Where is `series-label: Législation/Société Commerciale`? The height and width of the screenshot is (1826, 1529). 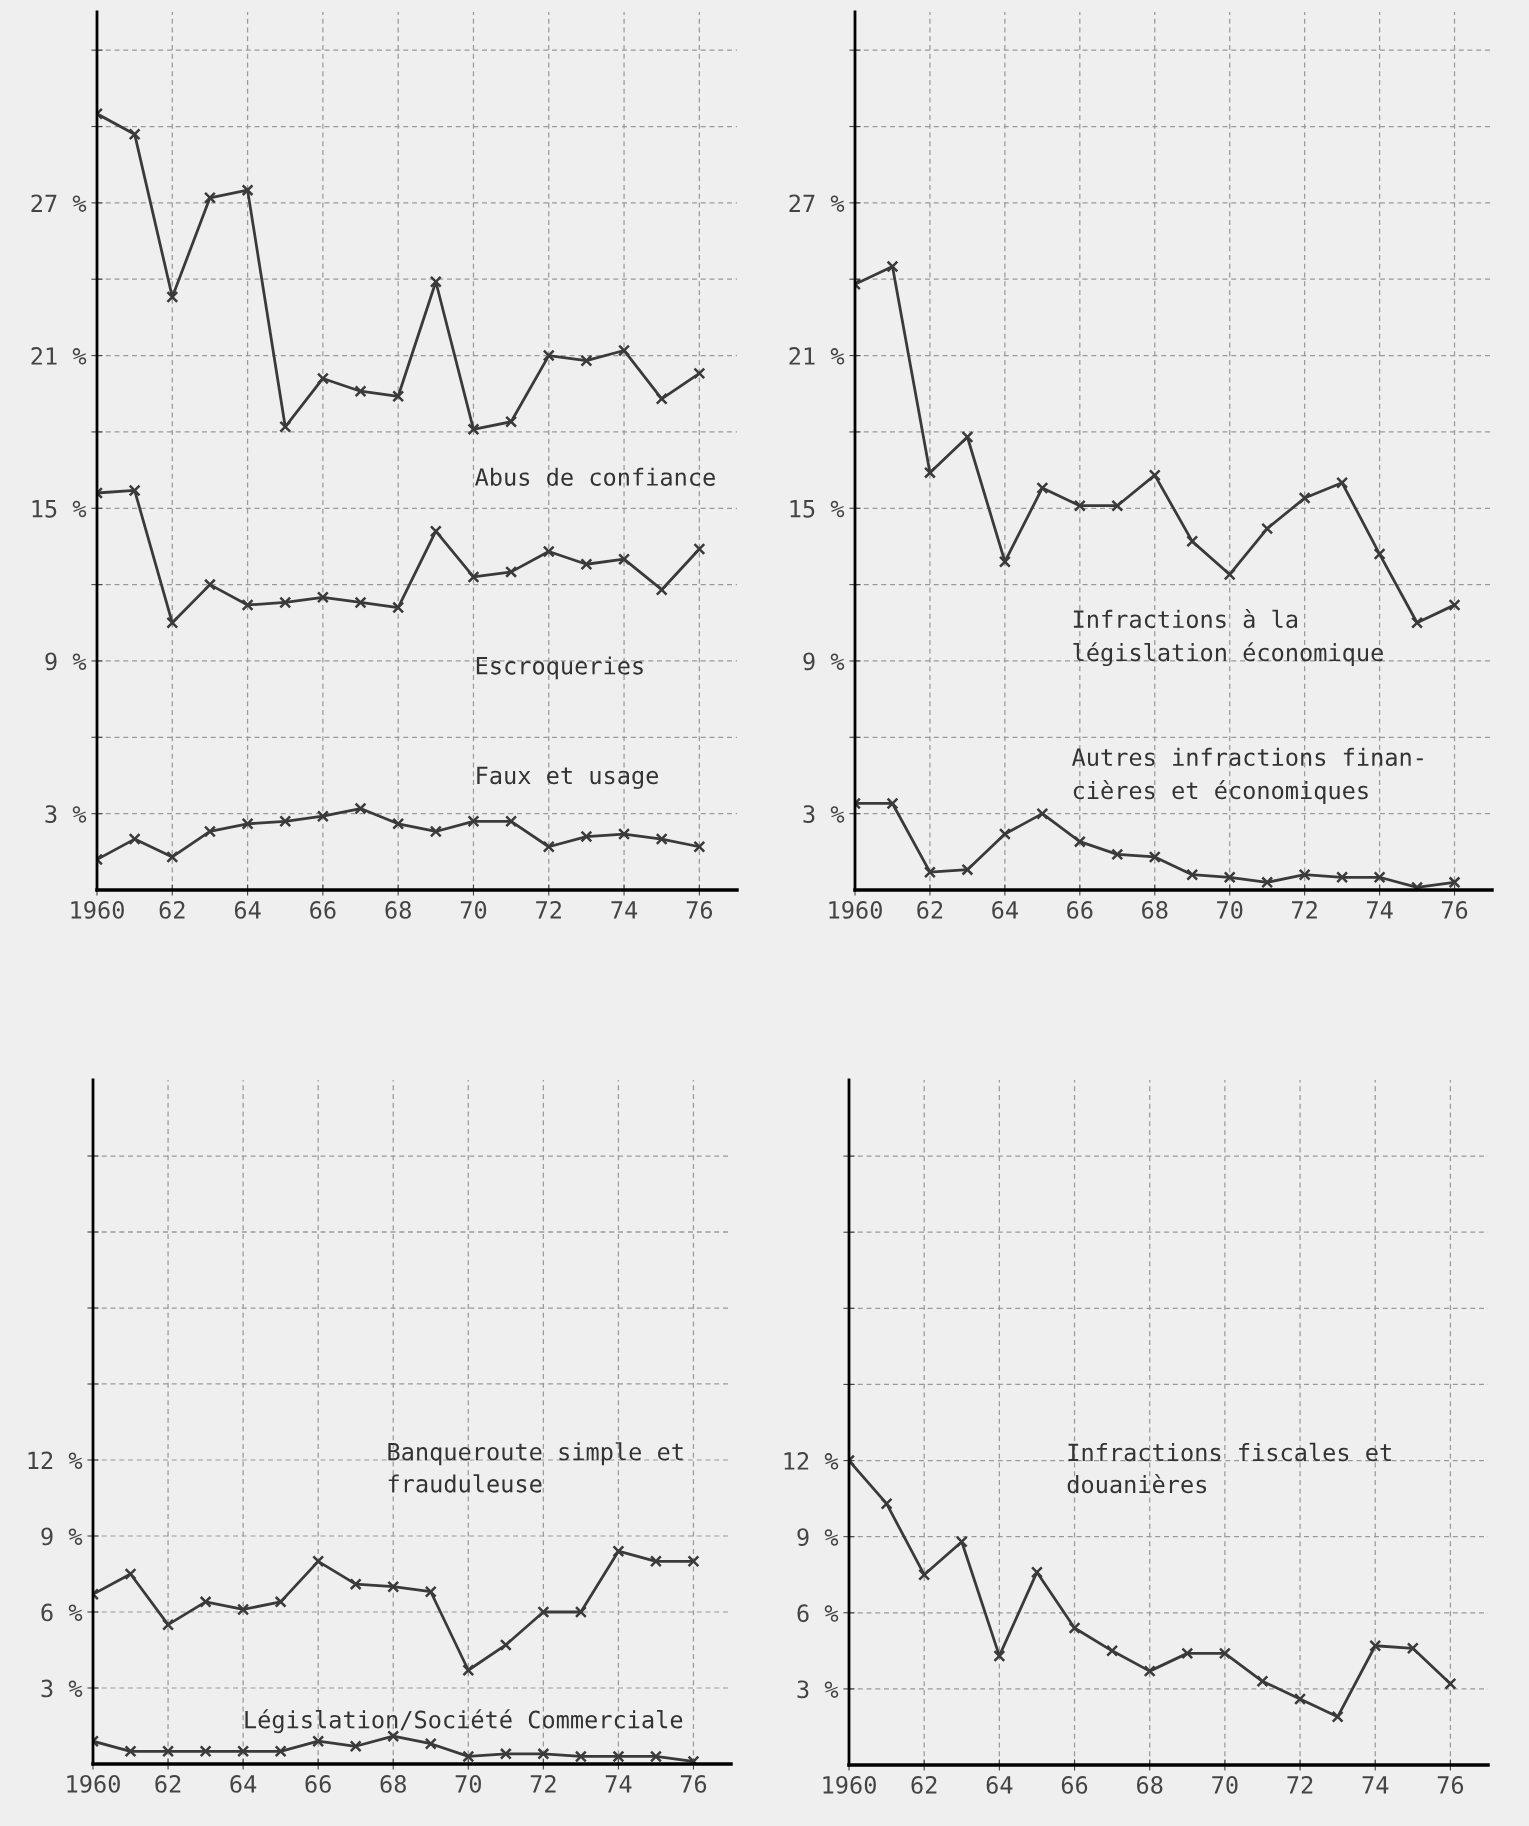
series-label: Législation/Société Commerciale is located at coordinates (464, 1721).